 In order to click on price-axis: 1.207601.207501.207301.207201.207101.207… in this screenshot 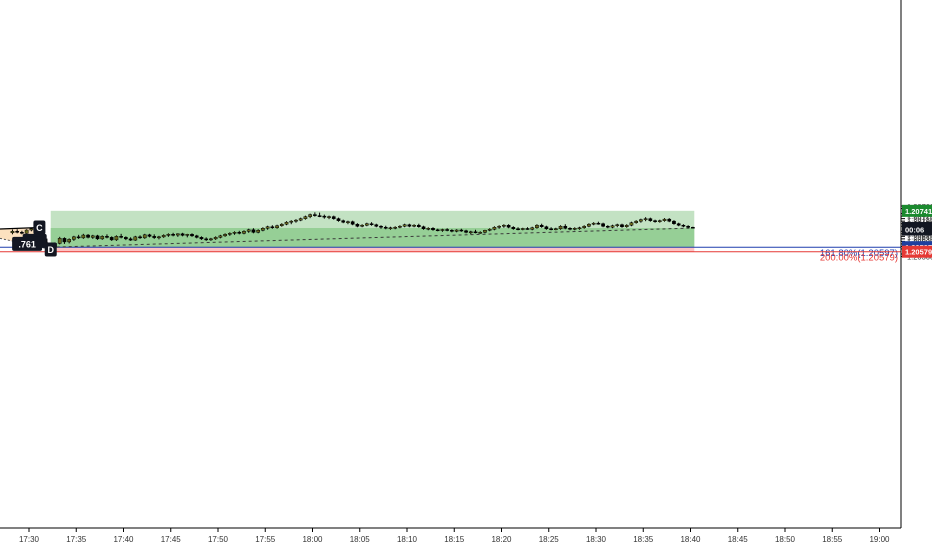, I will do `click(916, 275)`.